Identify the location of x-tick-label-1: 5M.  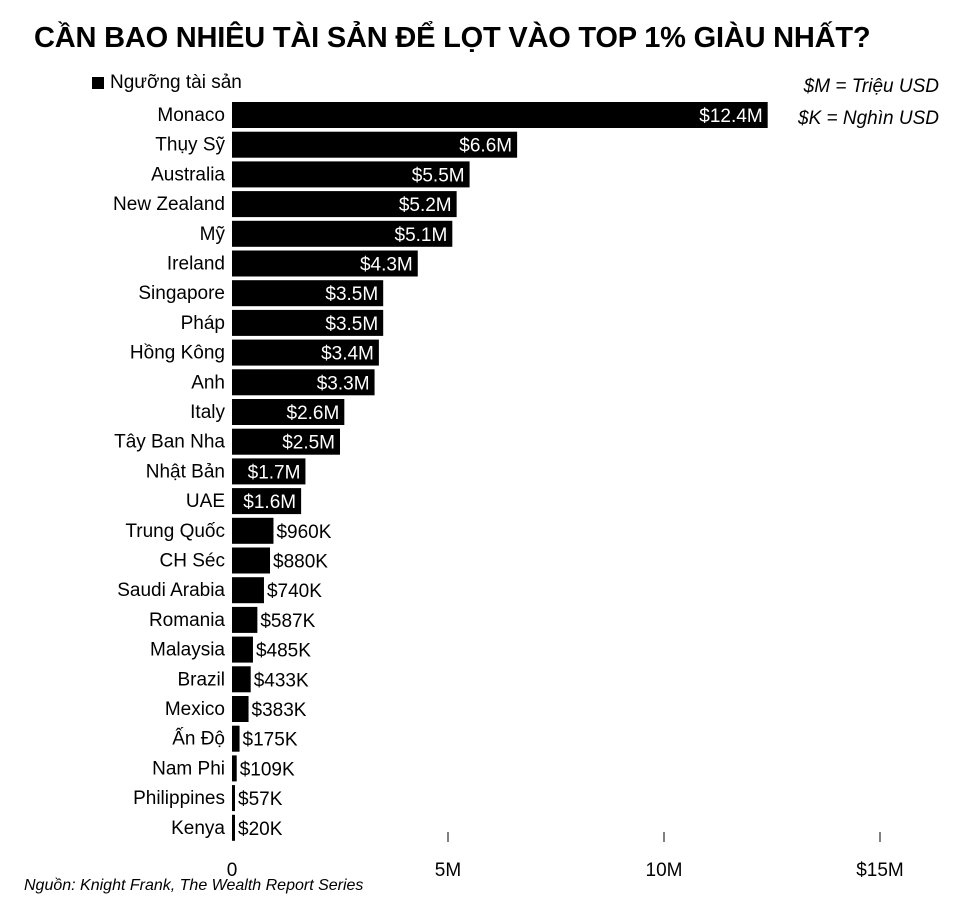
(448, 870).